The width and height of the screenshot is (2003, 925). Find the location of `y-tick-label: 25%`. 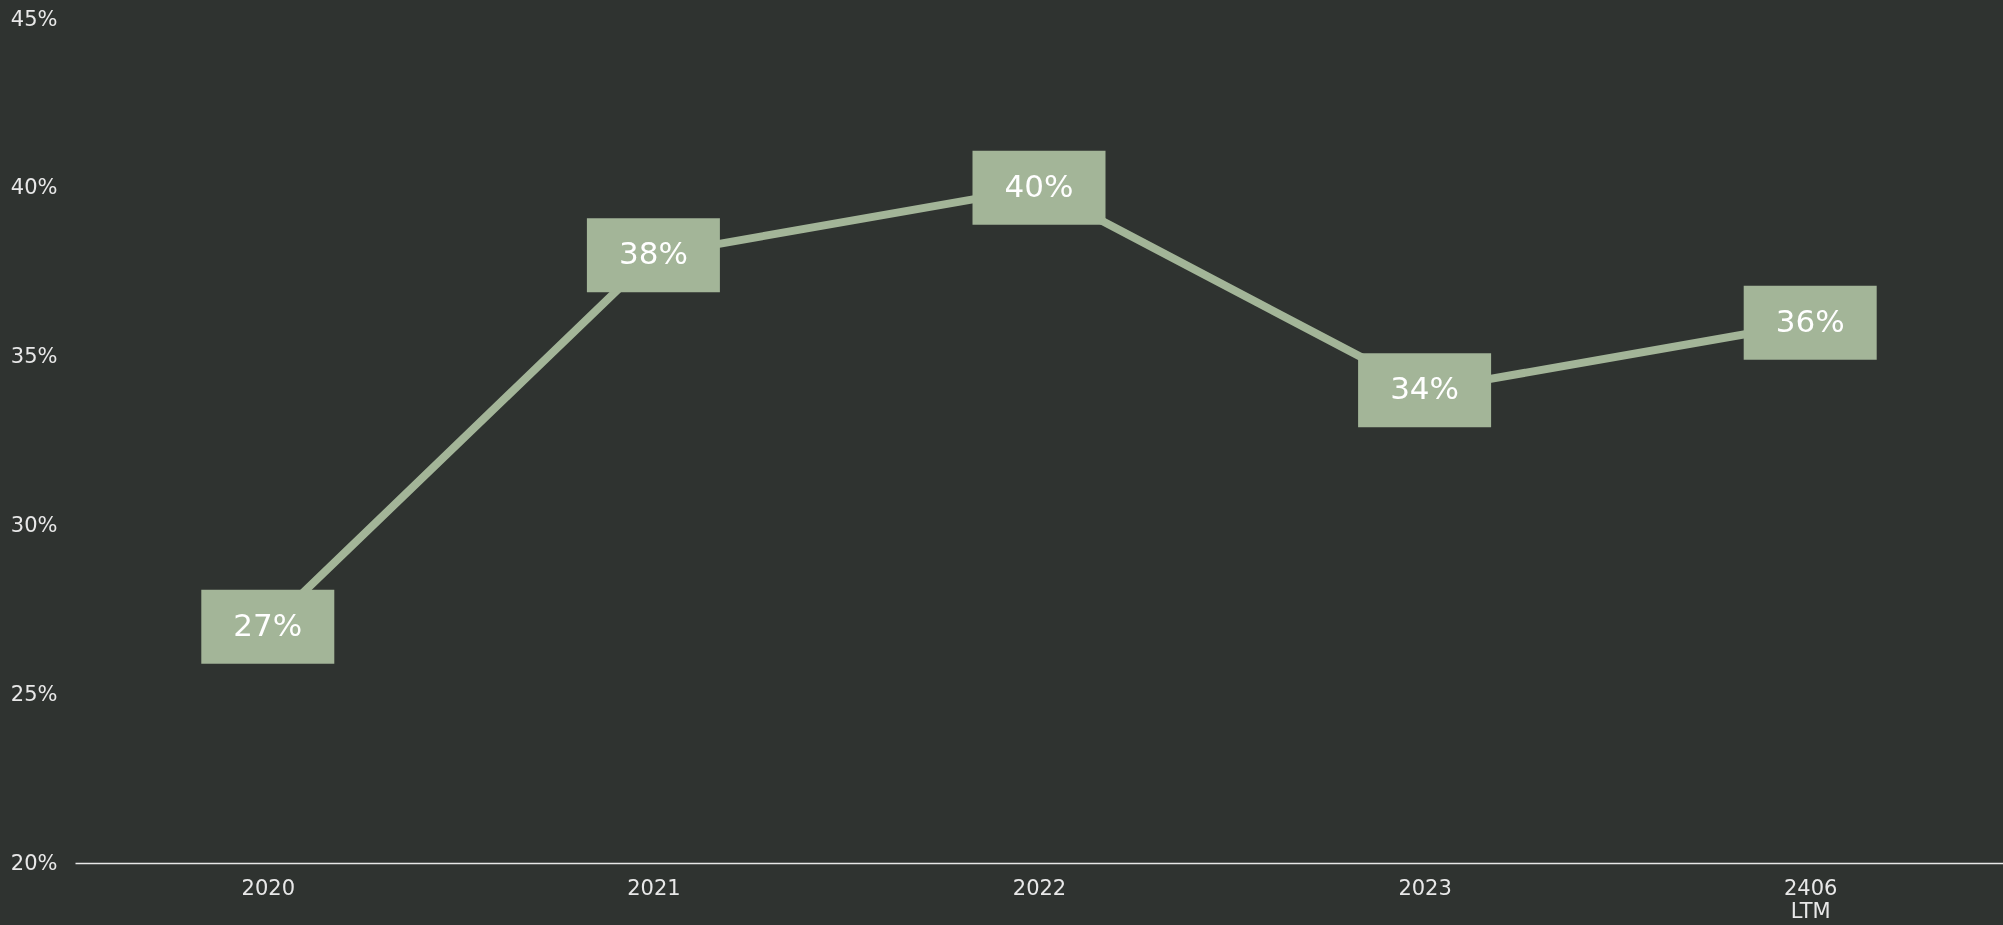

y-tick-label: 25% is located at coordinates (34, 693).